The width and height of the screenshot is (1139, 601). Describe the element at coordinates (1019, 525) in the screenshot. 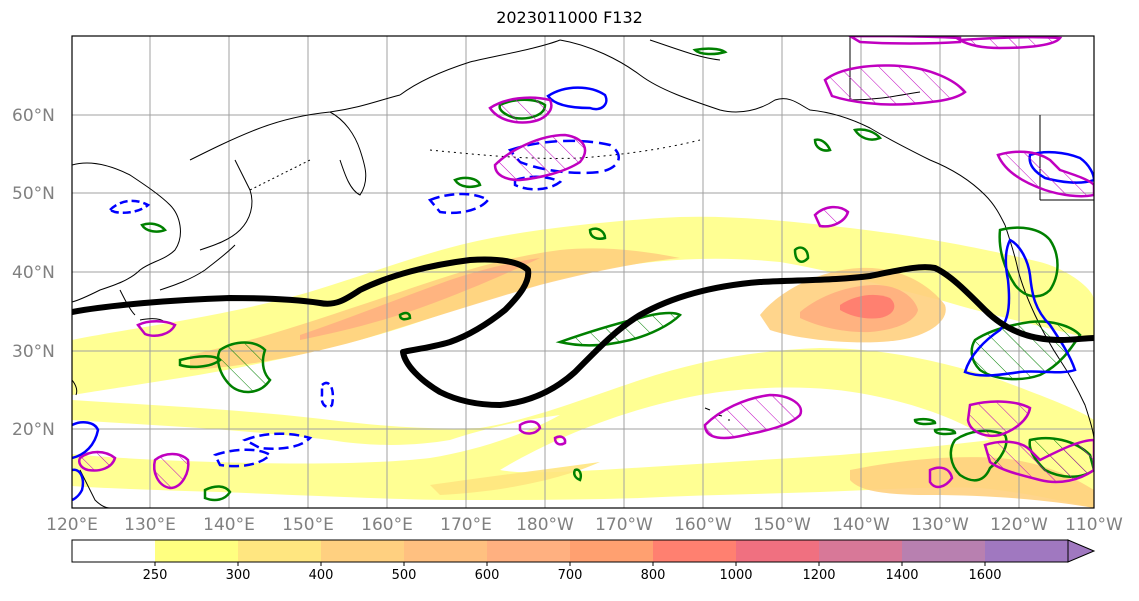

I see `lon-label: 120°W` at that location.